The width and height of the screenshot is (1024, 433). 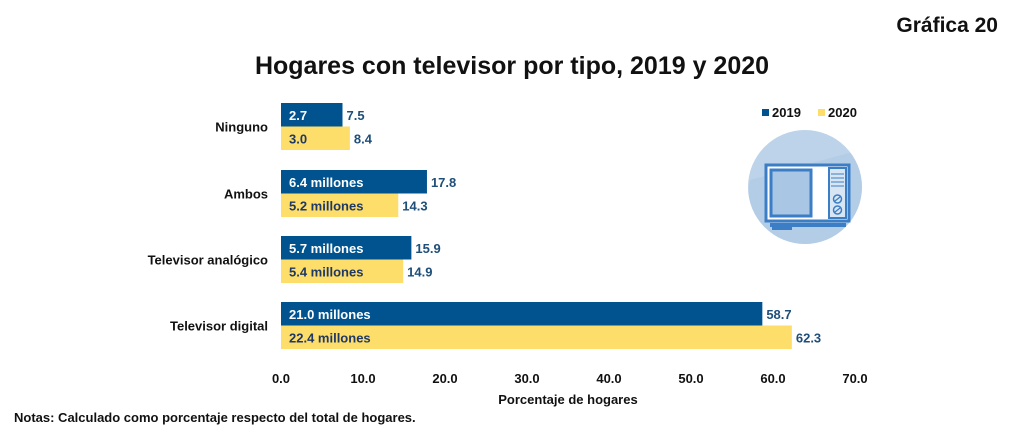 What do you see at coordinates (326, 182) in the screenshot?
I see `bar-inner-label: 6.4 millones` at bounding box center [326, 182].